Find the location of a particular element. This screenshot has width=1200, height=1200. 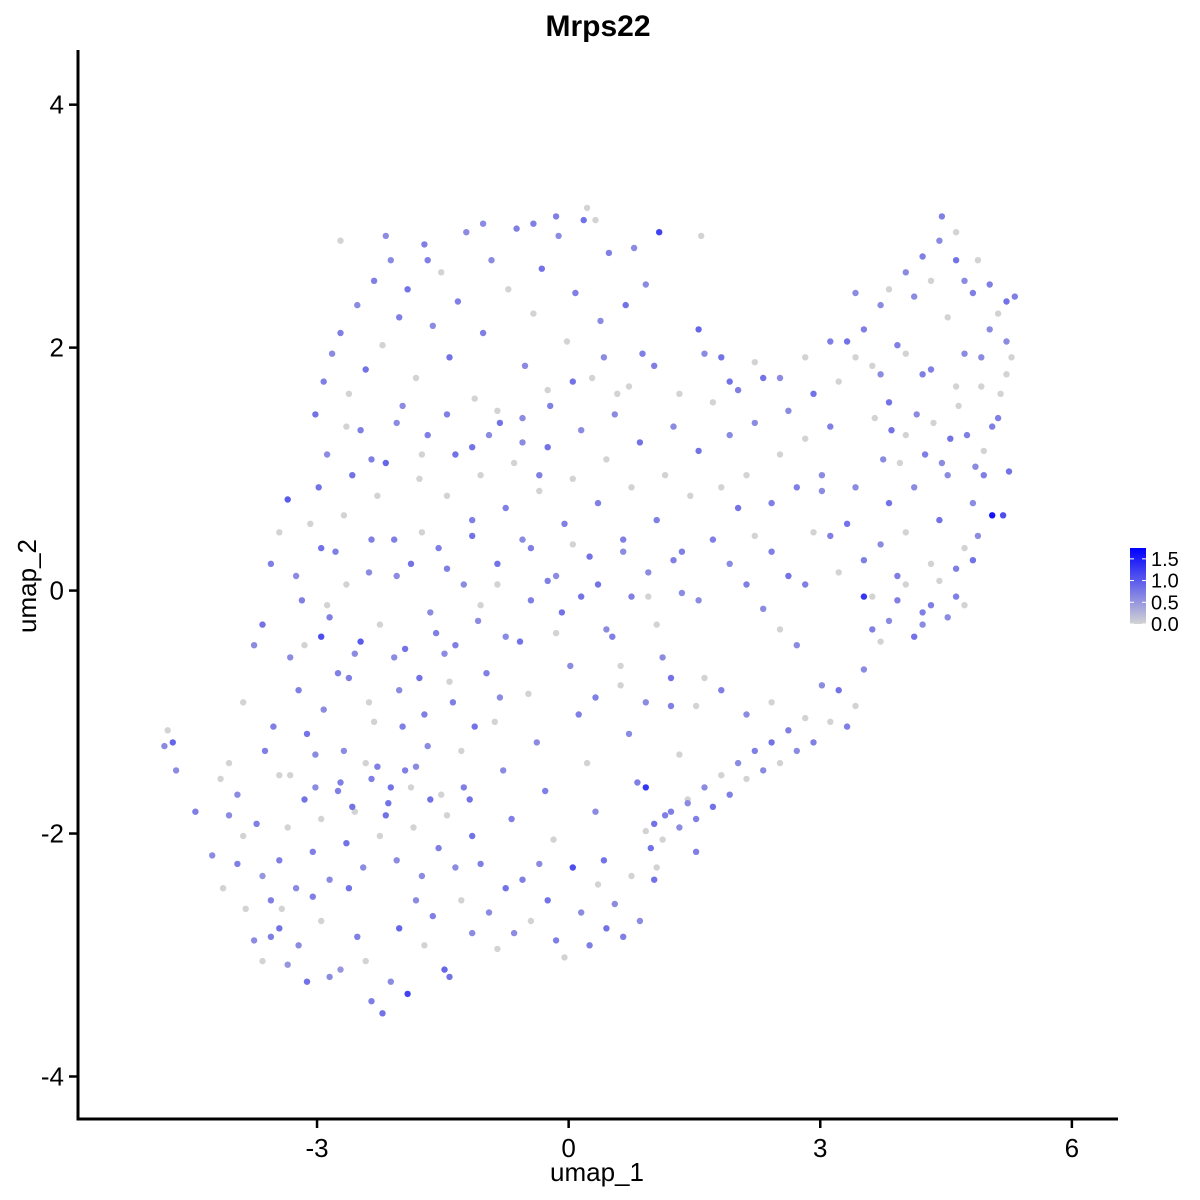

y-tick-label: 2 is located at coordinates (57, 348).